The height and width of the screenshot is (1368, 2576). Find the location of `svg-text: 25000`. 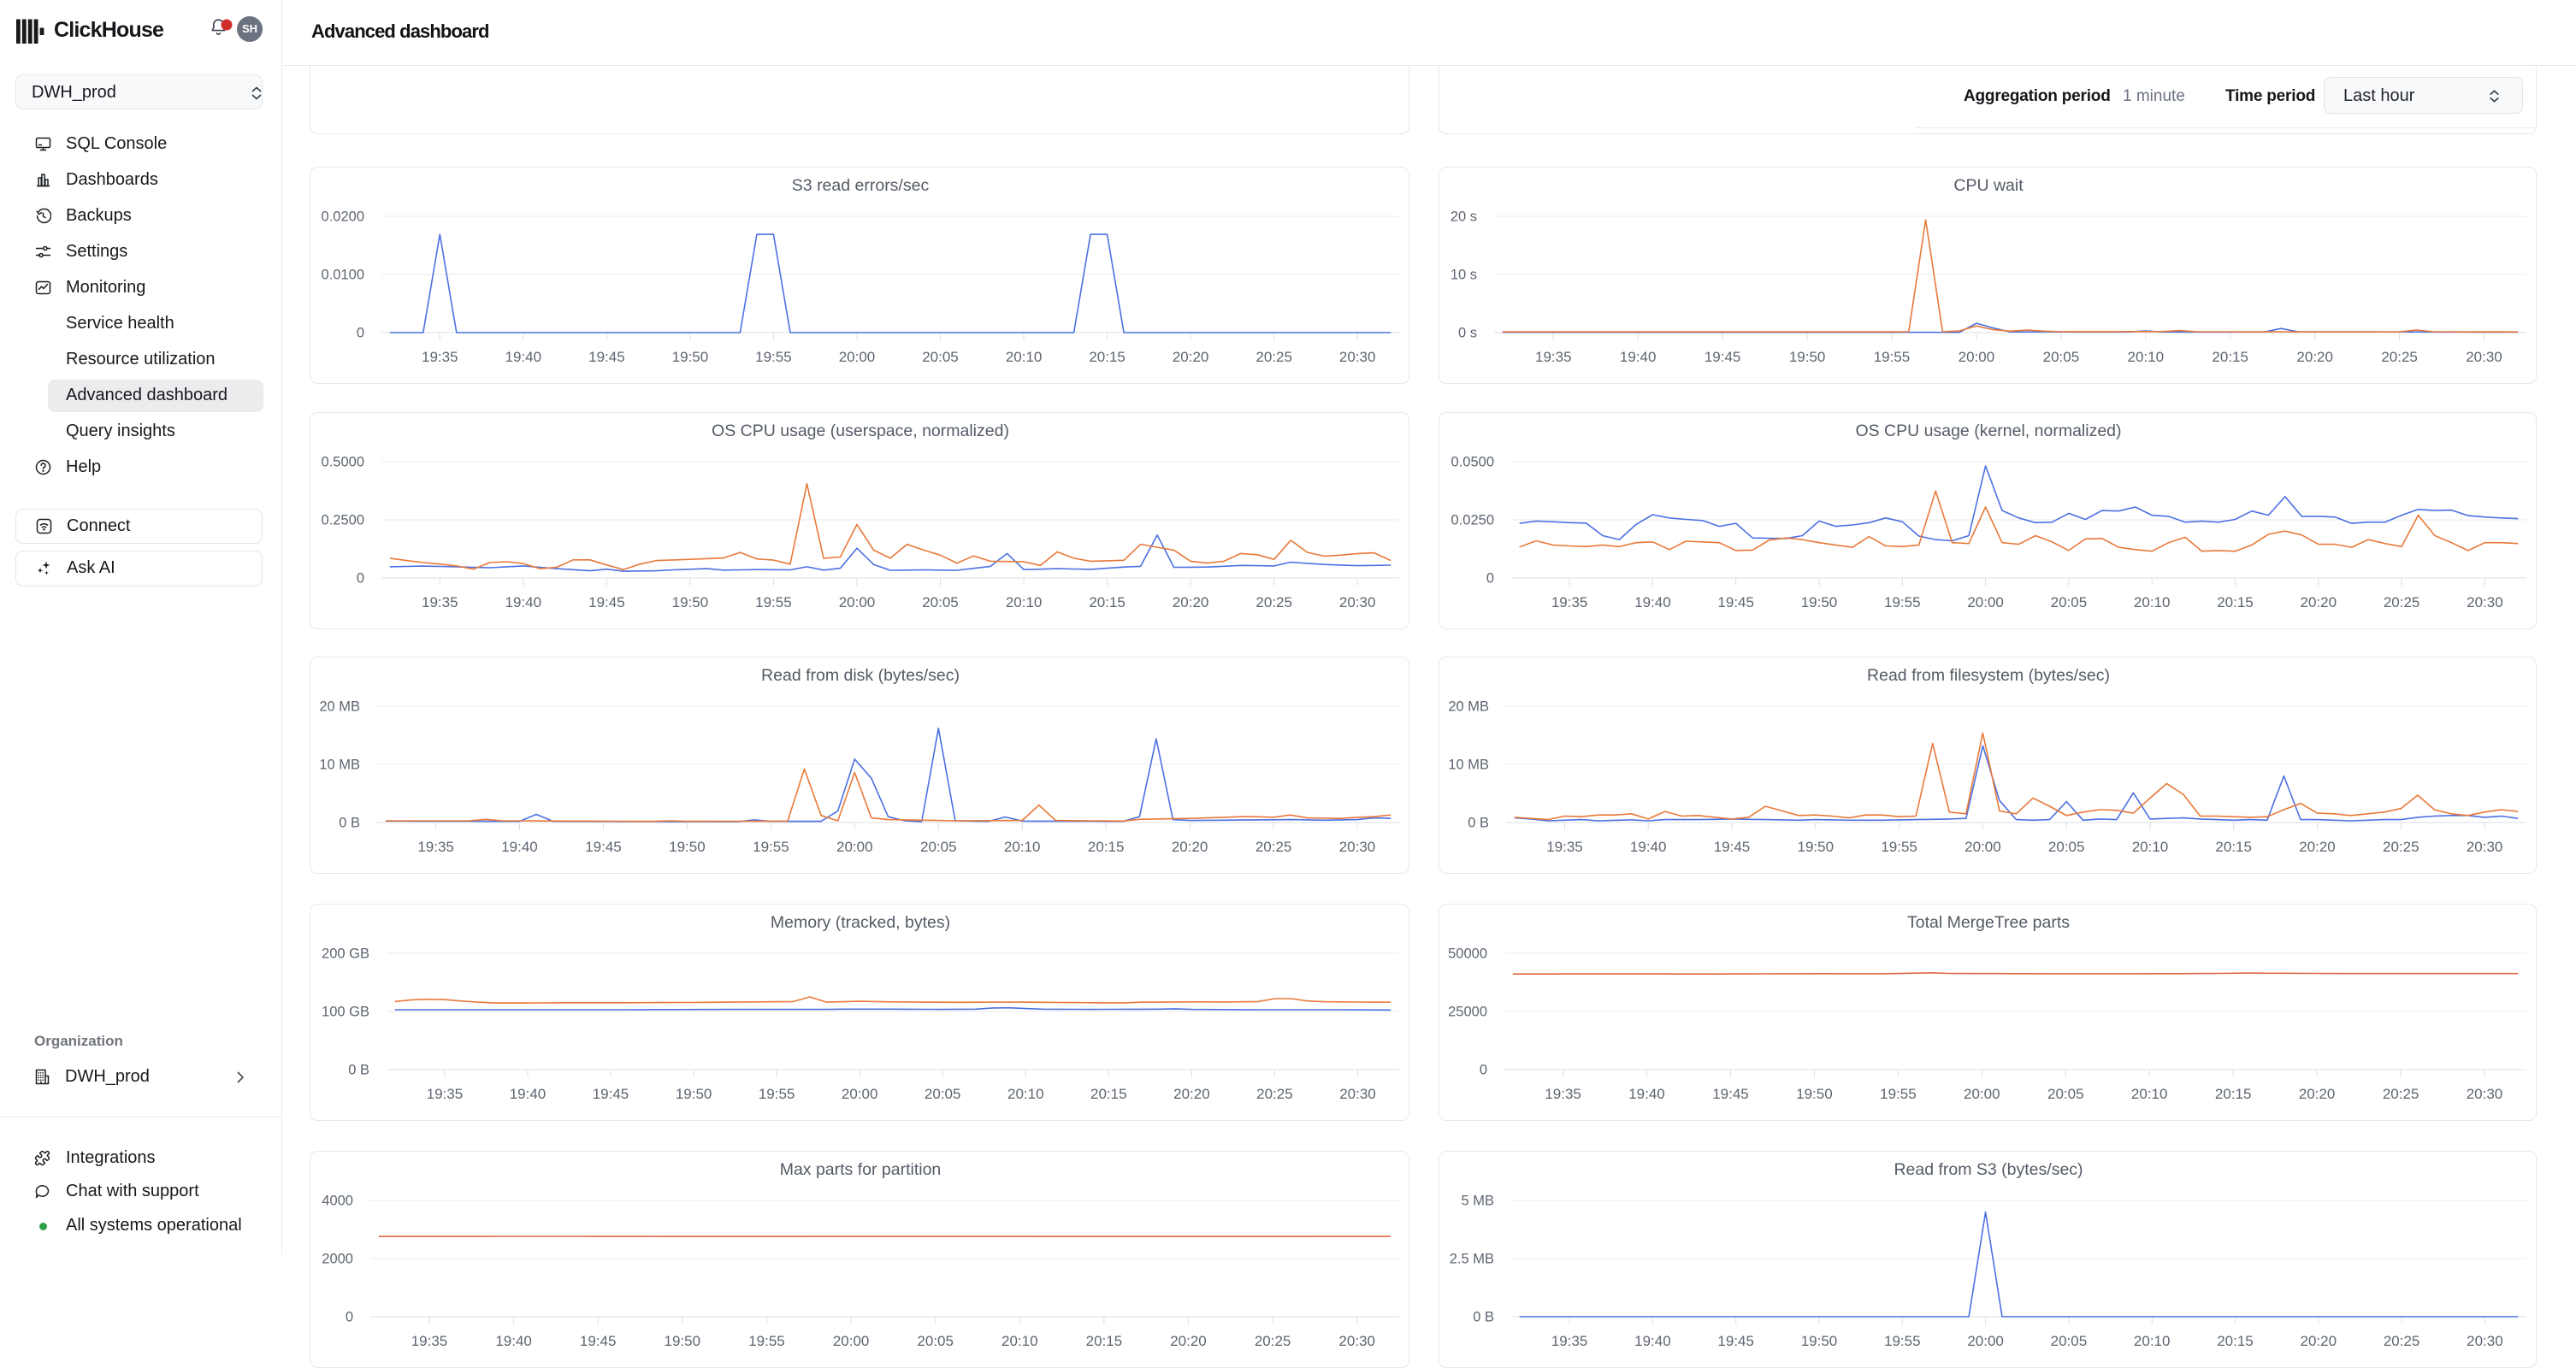

svg-text: 25000 is located at coordinates (1467, 1012).